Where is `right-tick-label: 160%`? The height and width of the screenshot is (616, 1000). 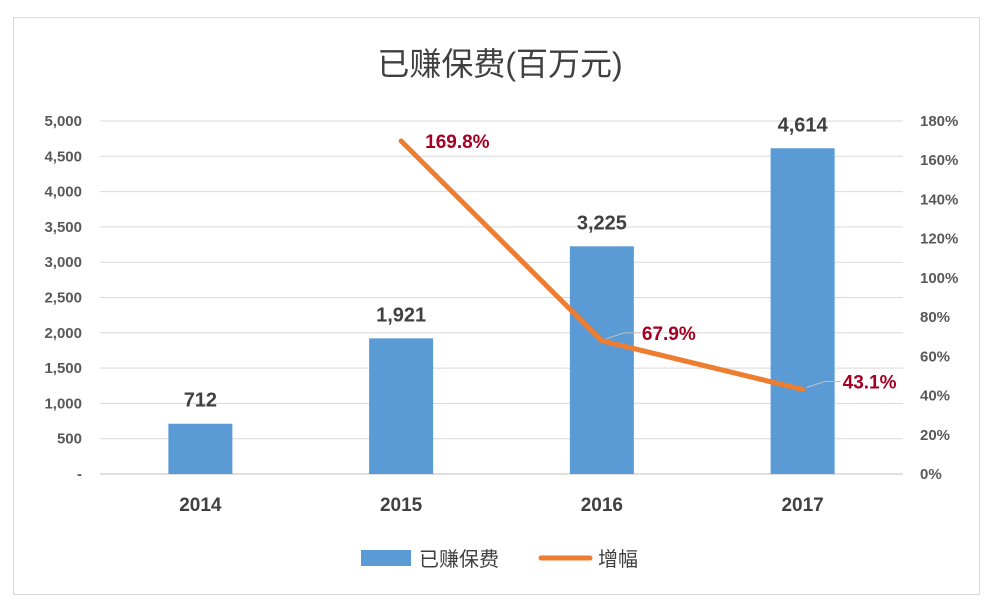
right-tick-label: 160% is located at coordinates (939, 160).